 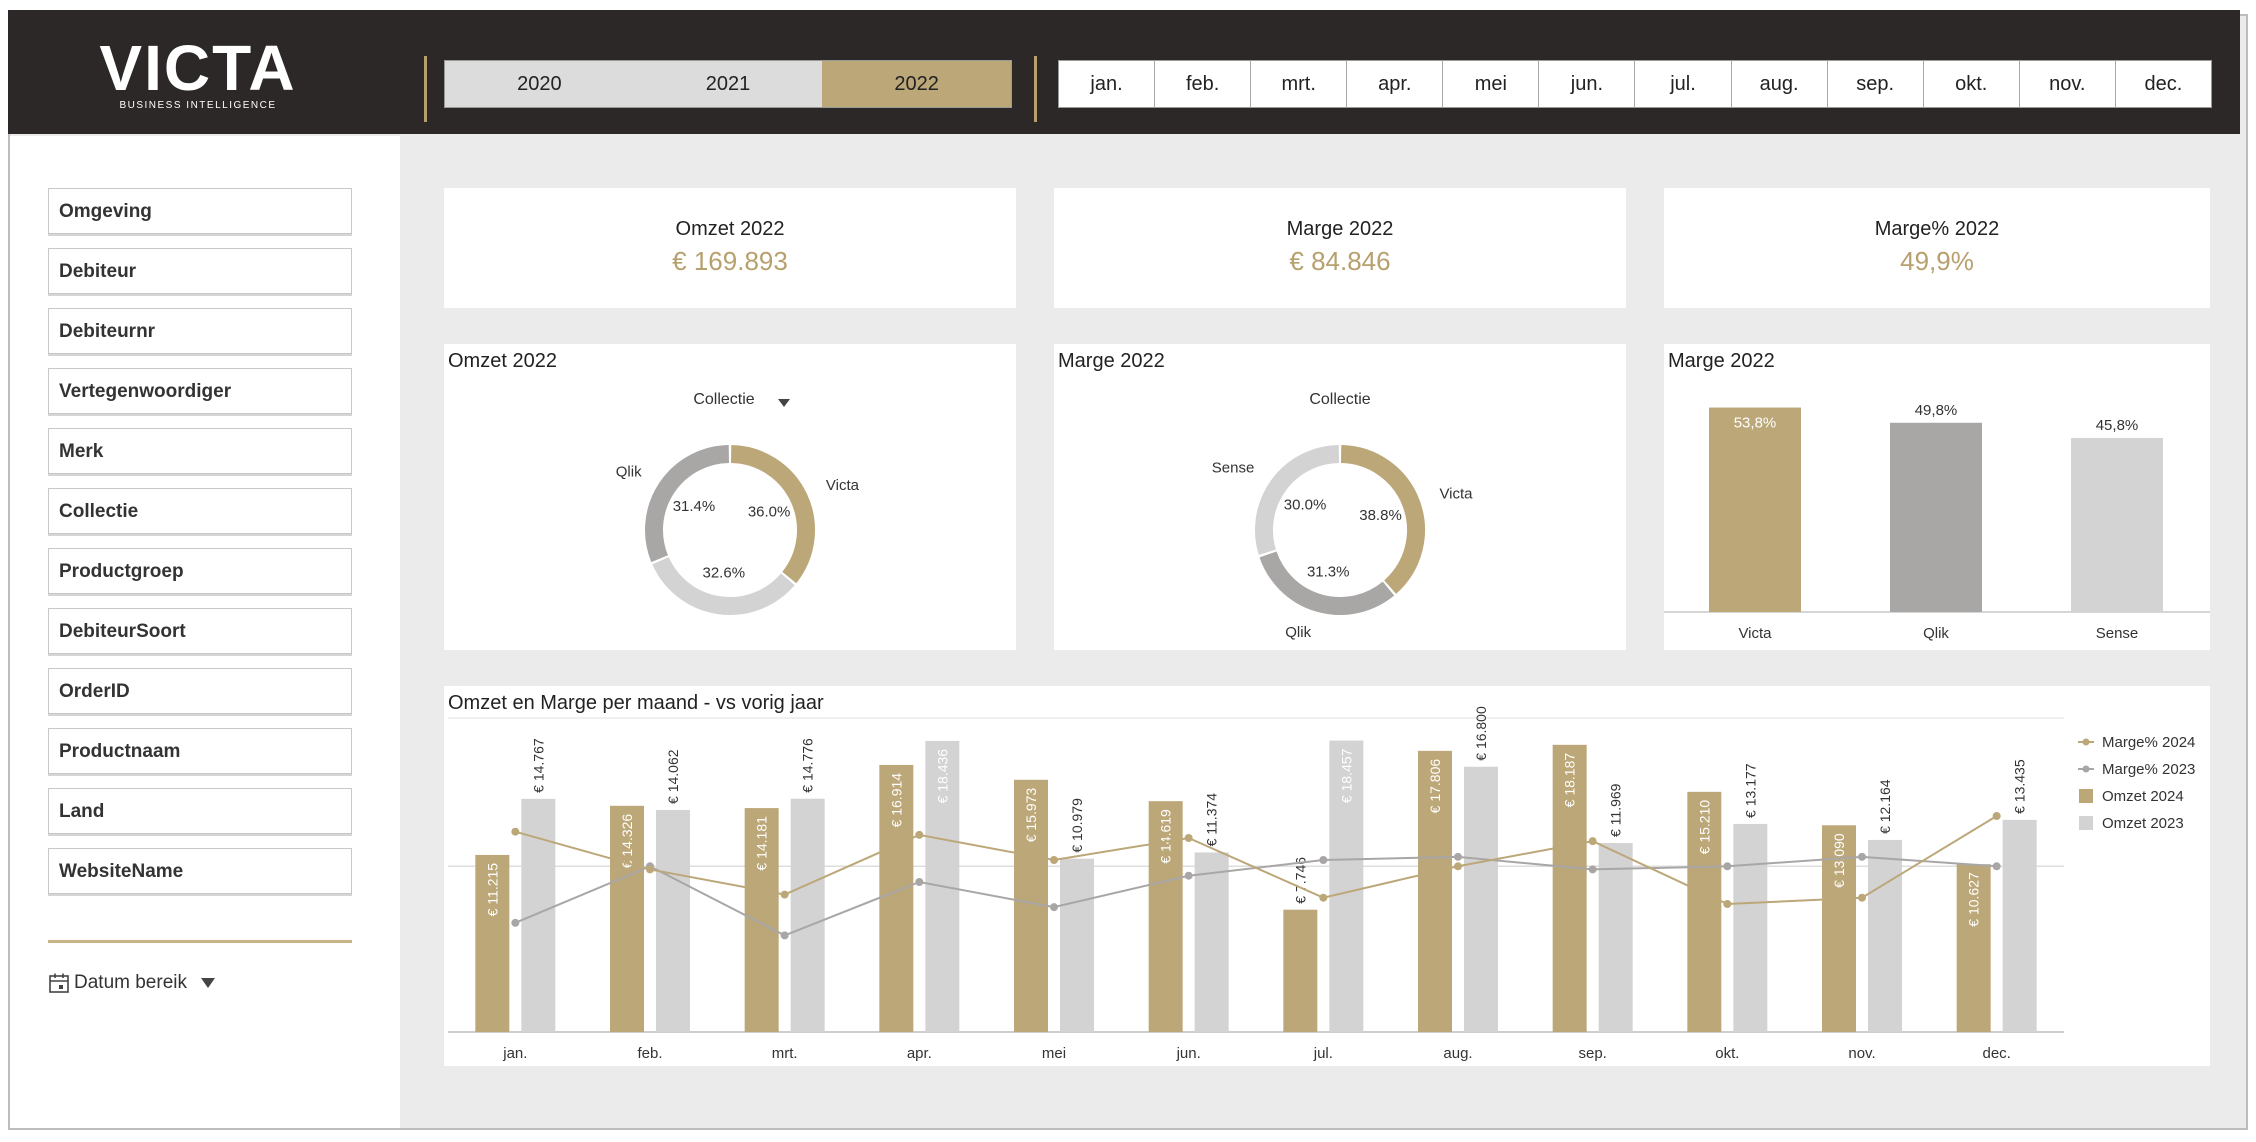 What do you see at coordinates (1299, 84) in the screenshot?
I see `month-button: mrt.` at bounding box center [1299, 84].